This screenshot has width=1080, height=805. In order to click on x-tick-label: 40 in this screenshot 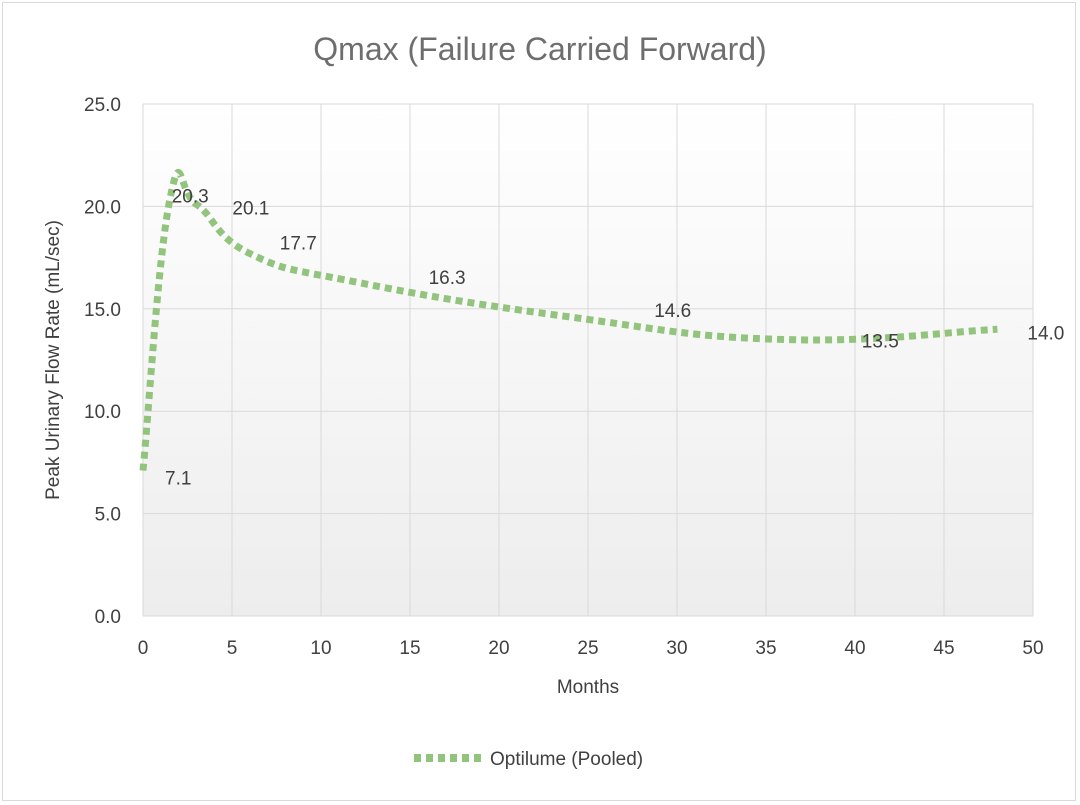, I will do `click(854, 648)`.